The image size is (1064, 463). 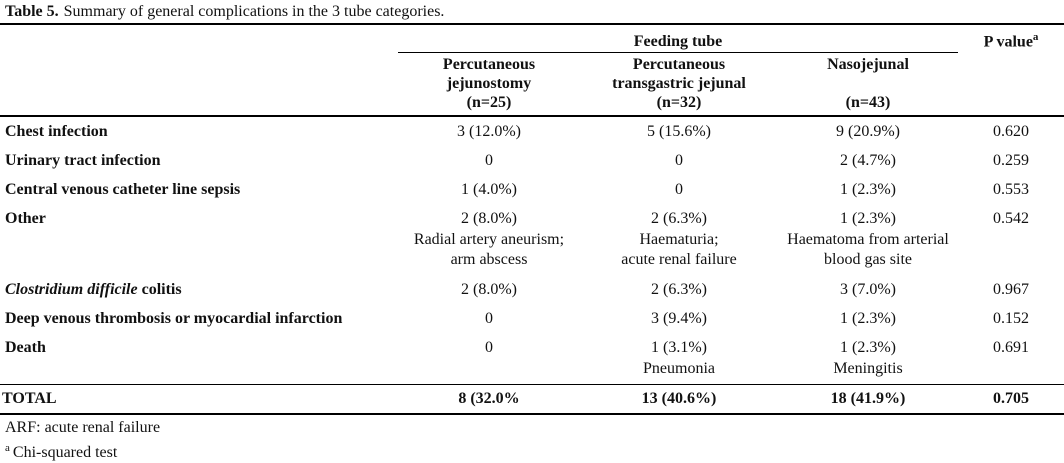 I want to click on value-text: 1 (3.1%), so click(x=679, y=347).